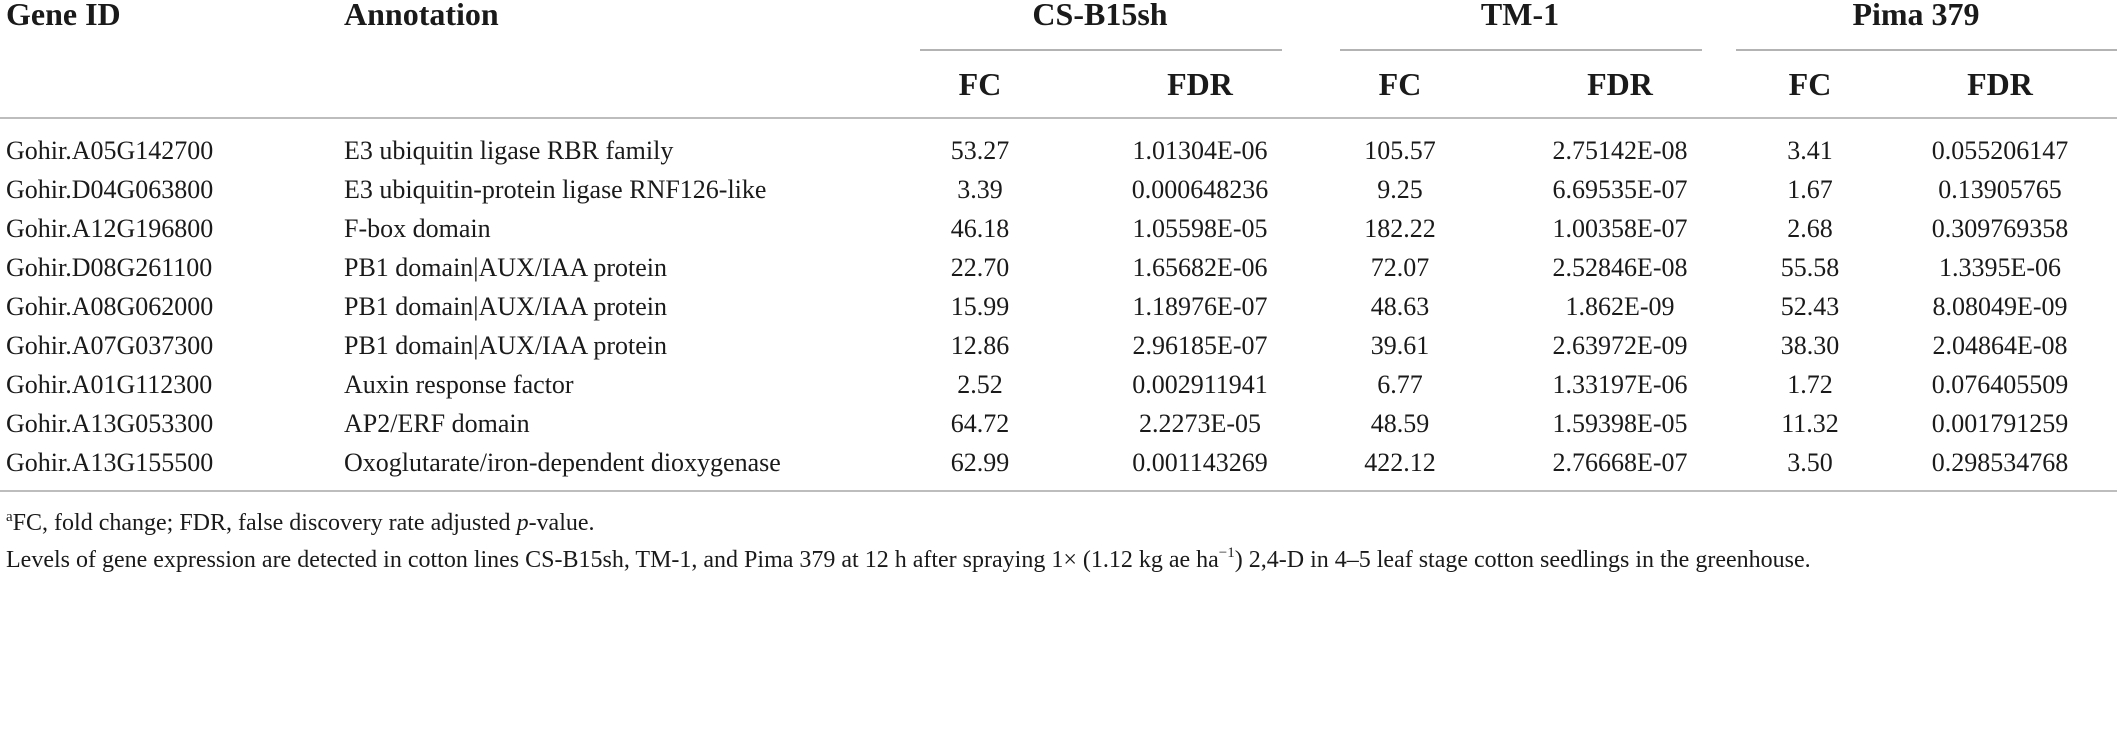 This screenshot has width=2117, height=754. I want to click on header-group-tm-1: TM-1, so click(1520, 16).